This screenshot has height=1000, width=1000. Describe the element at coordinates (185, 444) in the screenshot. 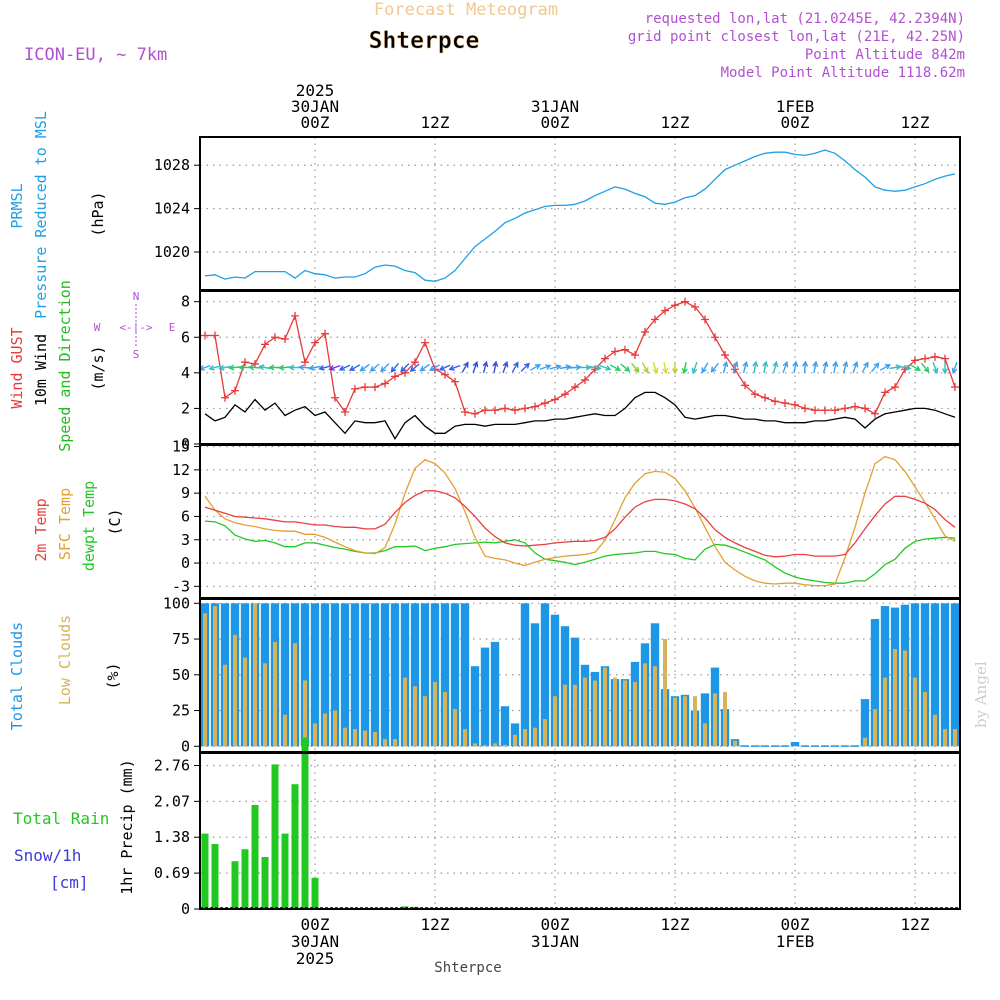

I see `y-tick-label: 0` at that location.